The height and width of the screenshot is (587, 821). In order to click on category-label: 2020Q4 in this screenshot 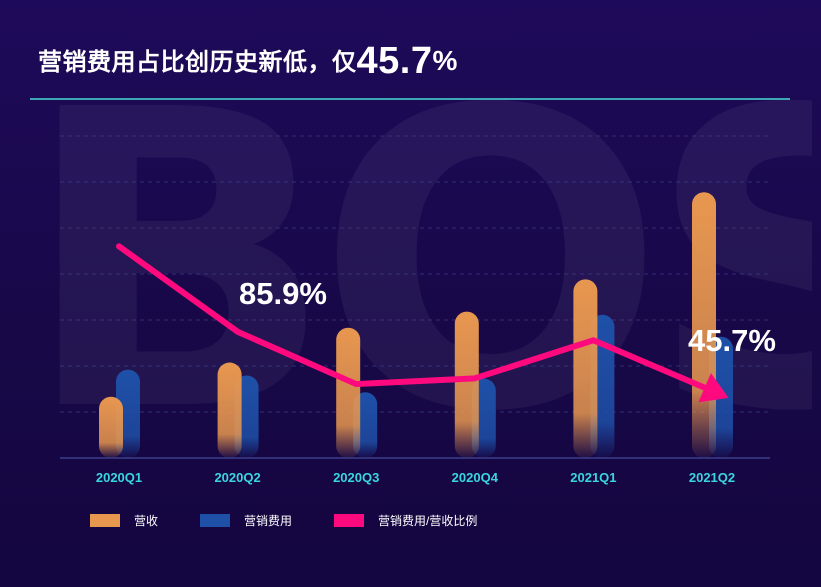, I will do `click(475, 477)`.